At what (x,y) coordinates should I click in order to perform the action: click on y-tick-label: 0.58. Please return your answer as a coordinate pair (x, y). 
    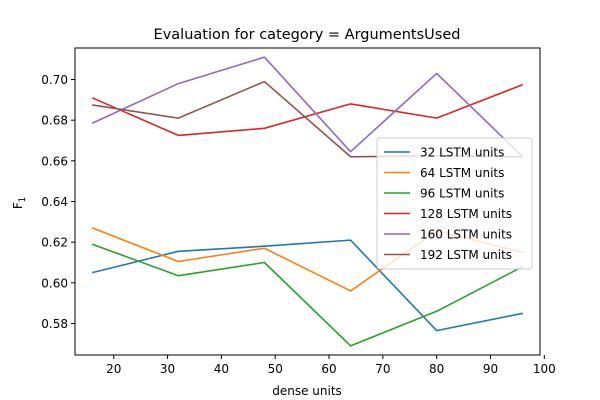
    Looking at the image, I should click on (54, 324).